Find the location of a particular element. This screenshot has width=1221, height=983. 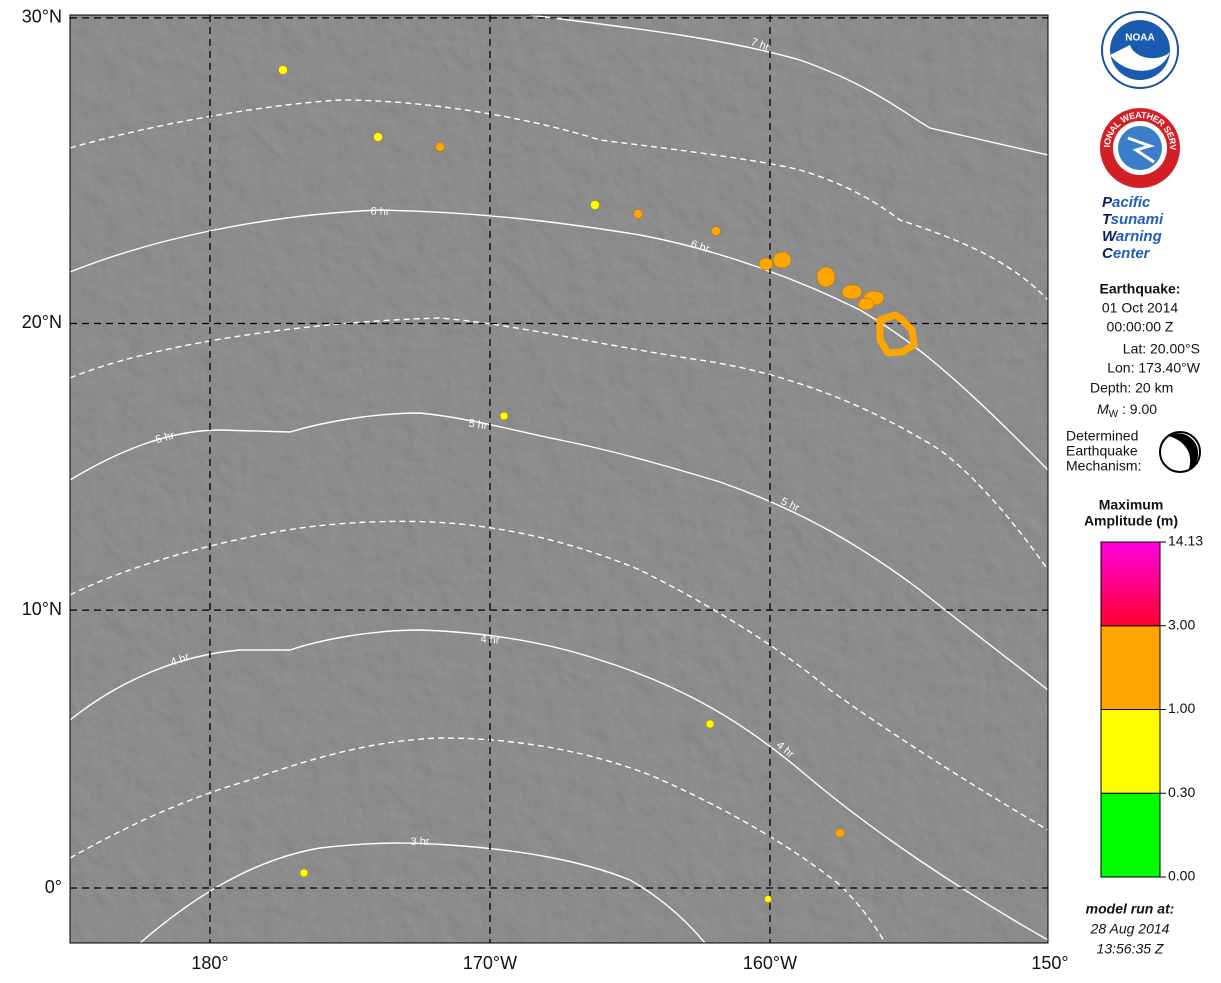

lat-label: 20°N is located at coordinates (42, 322).